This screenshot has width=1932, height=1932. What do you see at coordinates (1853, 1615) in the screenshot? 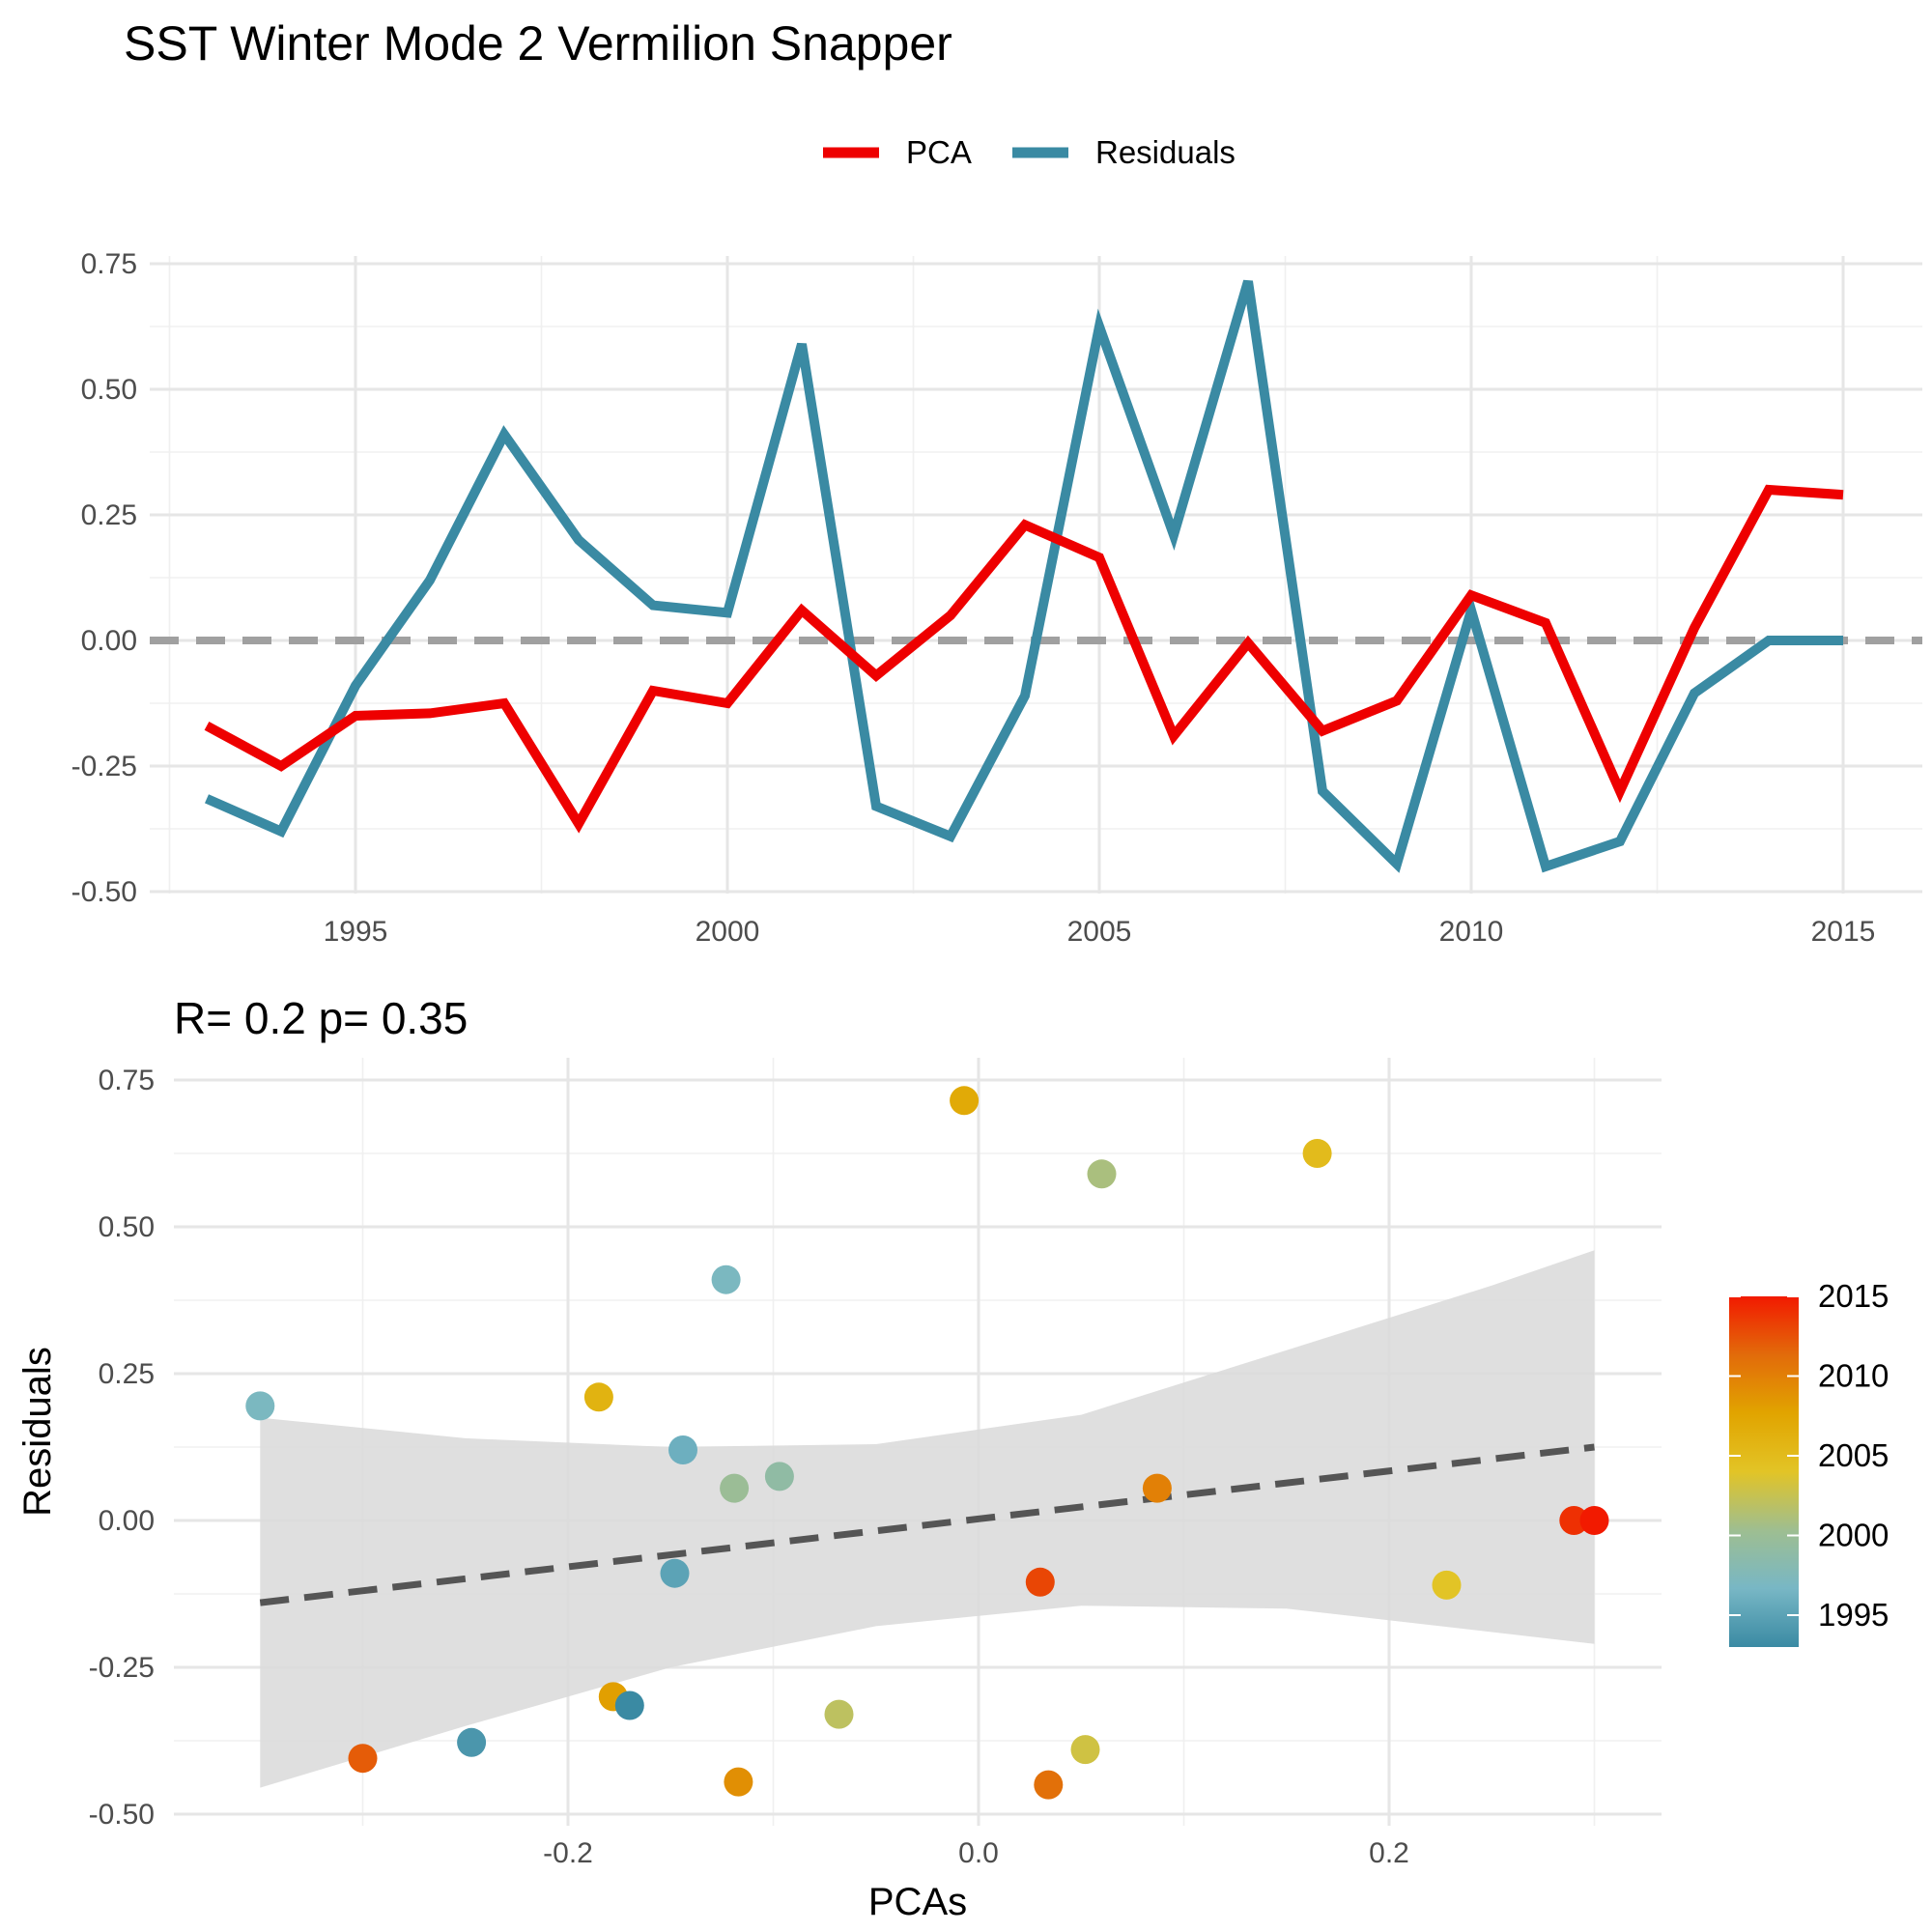
I see `colorbar-label: 1995` at bounding box center [1853, 1615].